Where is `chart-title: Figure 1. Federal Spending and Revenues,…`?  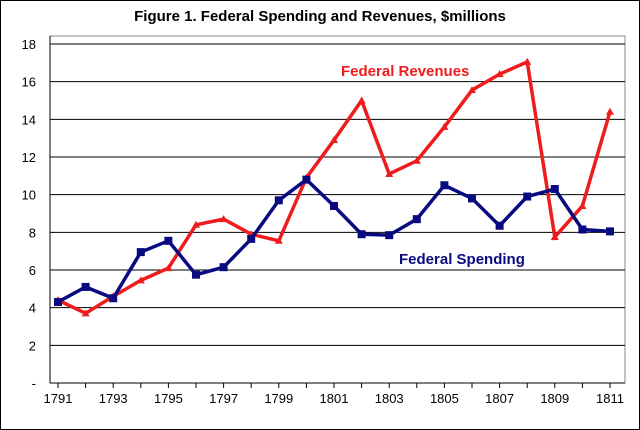 chart-title: Figure 1. Federal Spending and Revenues,… is located at coordinates (320, 16).